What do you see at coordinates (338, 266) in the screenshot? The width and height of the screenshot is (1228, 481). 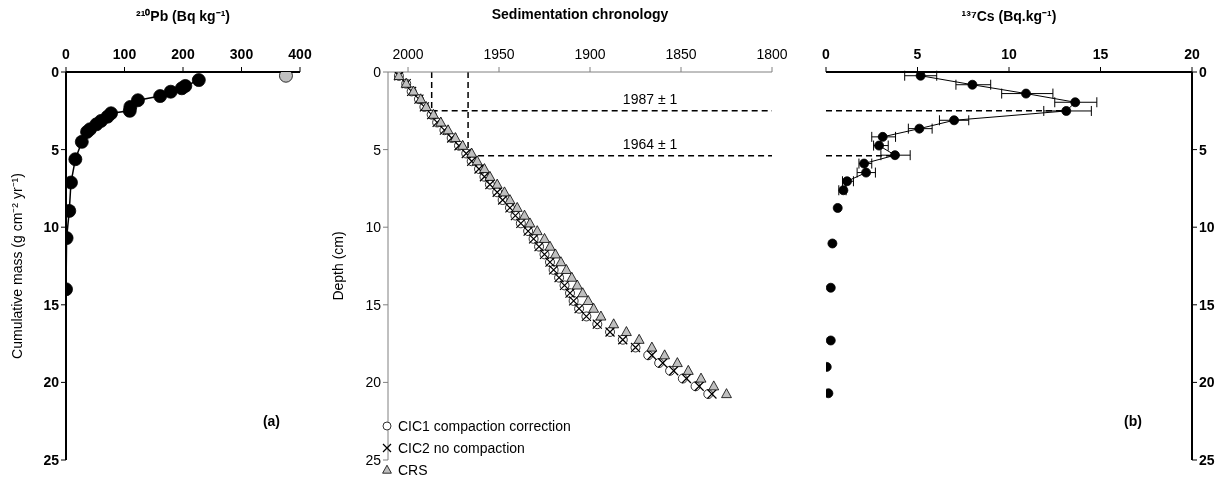 I see `y-axis-title: Depth (cm)` at bounding box center [338, 266].